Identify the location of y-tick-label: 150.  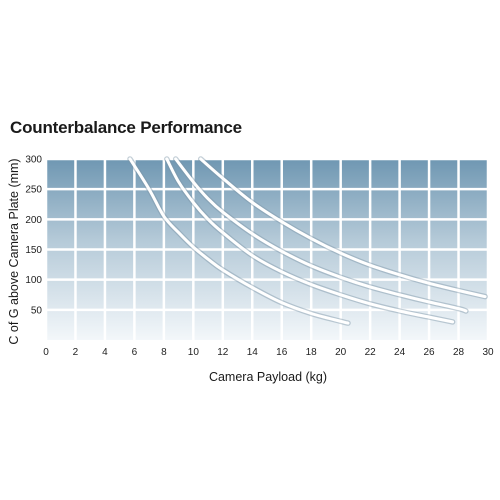
(33, 250).